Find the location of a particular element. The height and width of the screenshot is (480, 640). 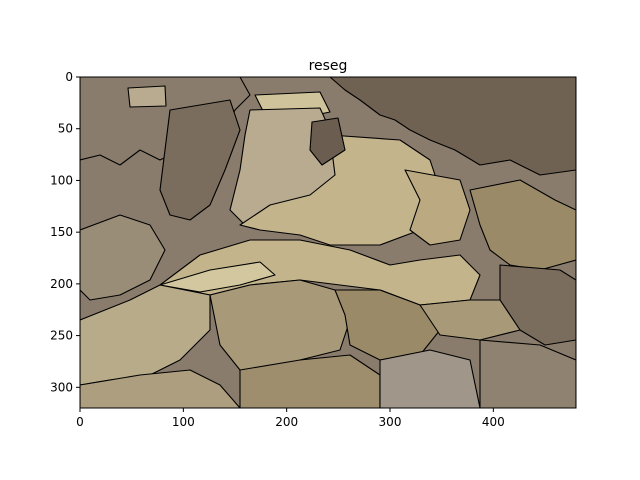

x-axis: 0 100 200 300 400 is located at coordinates (290, 418).